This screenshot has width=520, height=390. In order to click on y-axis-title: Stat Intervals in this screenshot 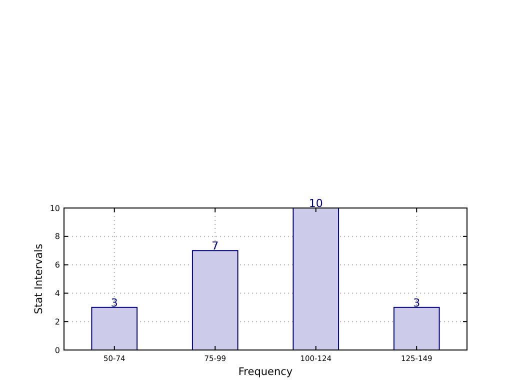, I will do `click(39, 279)`.